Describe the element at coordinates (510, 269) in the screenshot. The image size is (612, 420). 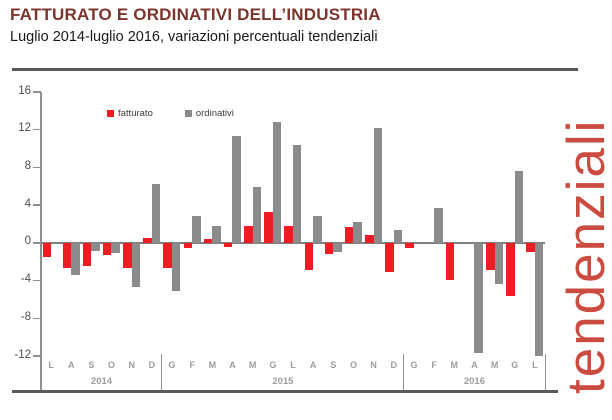
I see `bar-fatturato-G23` at that location.